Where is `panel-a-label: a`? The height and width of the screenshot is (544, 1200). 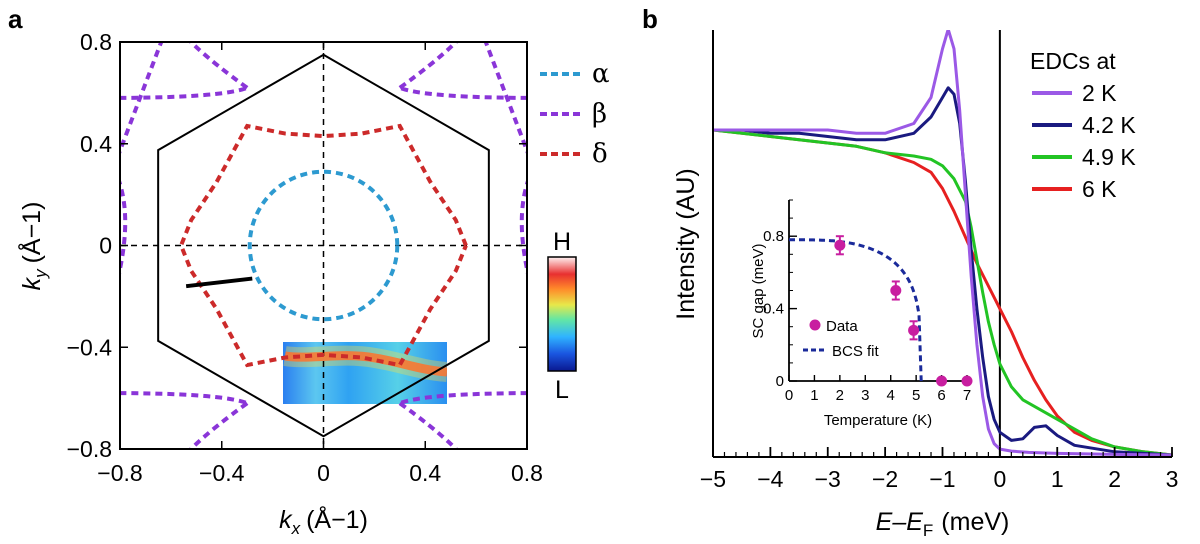 panel-a-label: a is located at coordinates (15, 19).